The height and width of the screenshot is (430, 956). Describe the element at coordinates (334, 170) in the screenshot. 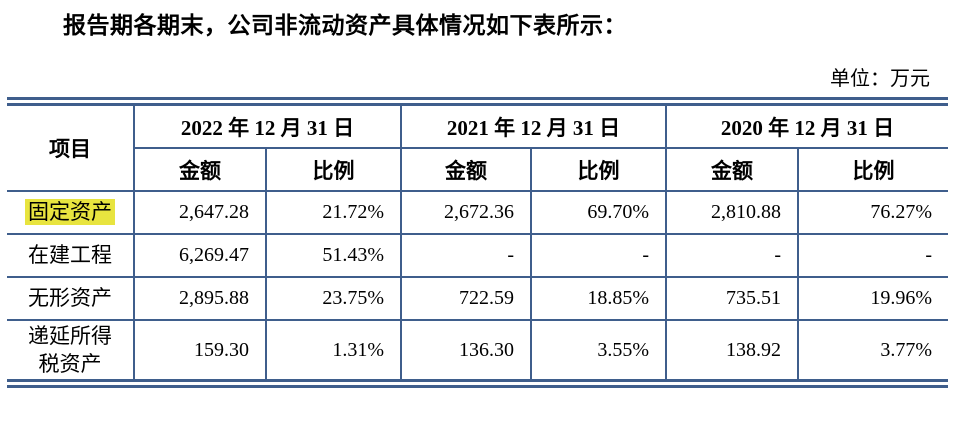

I see `header-ratio-2022: 比例` at that location.